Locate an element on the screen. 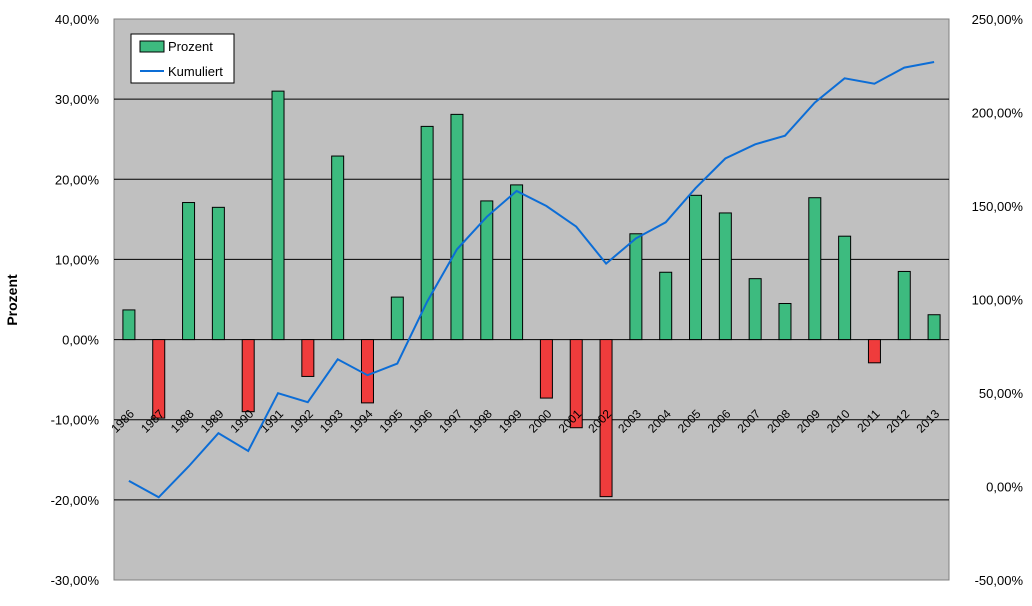  bar-2000 is located at coordinates (546, 369).